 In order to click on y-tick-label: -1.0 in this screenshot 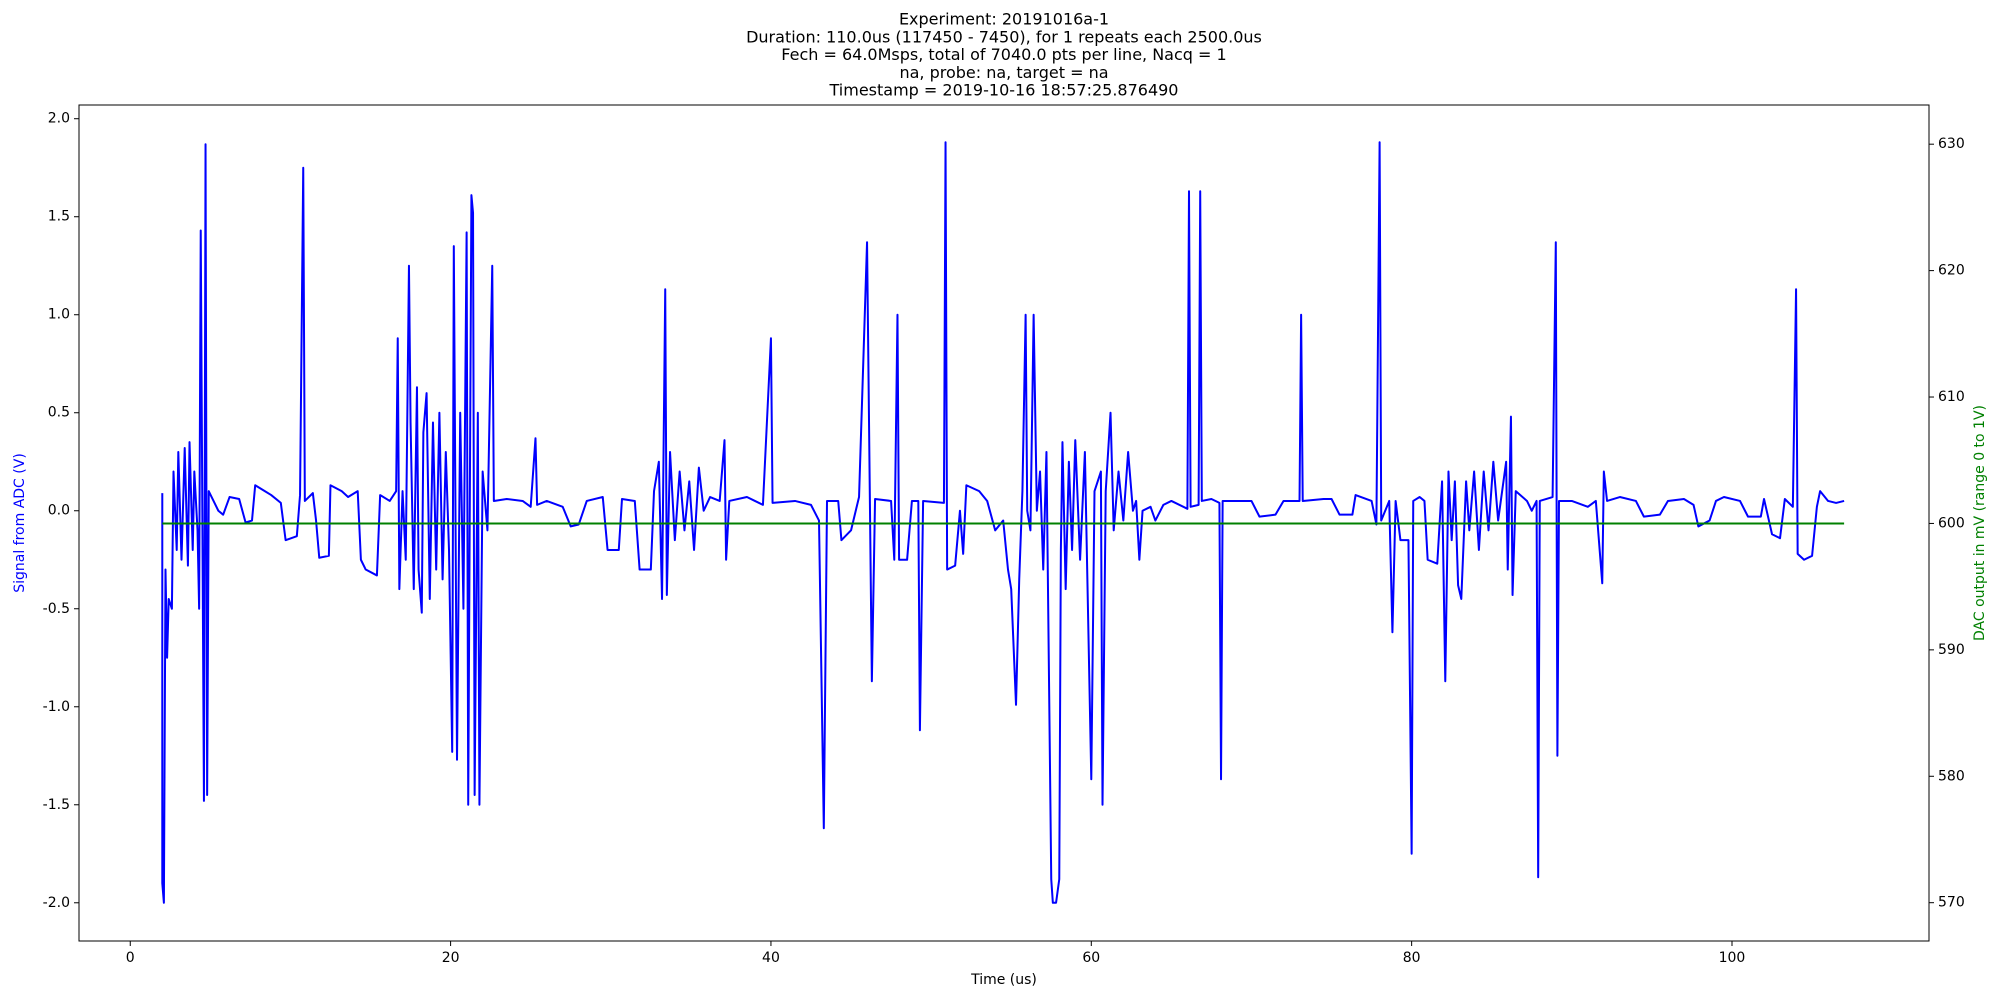, I will do `click(56, 707)`.